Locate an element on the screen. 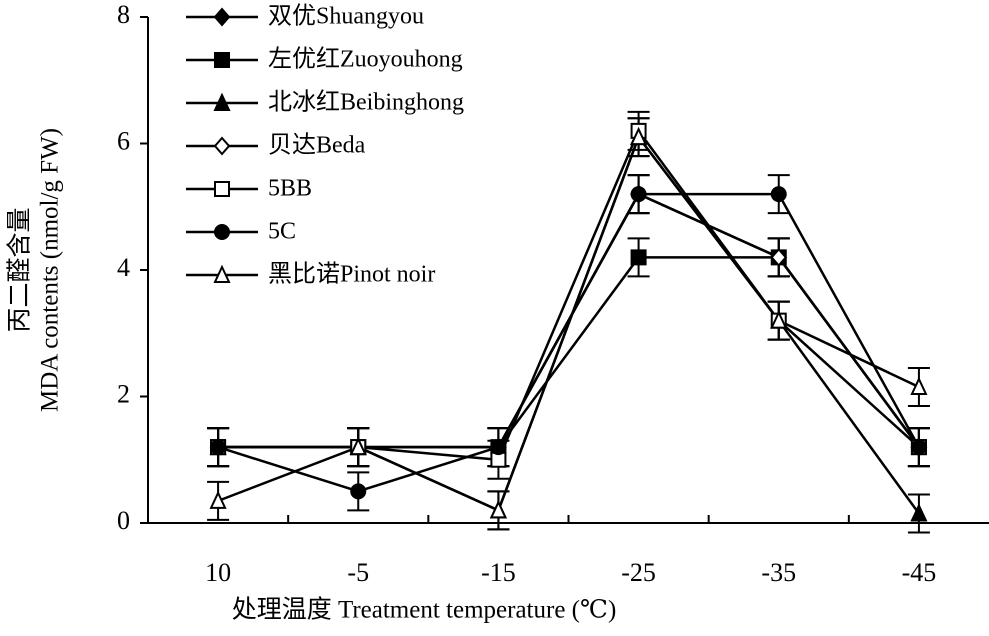  y-axis-label: 丙二醛含量 is located at coordinates (20, 269).